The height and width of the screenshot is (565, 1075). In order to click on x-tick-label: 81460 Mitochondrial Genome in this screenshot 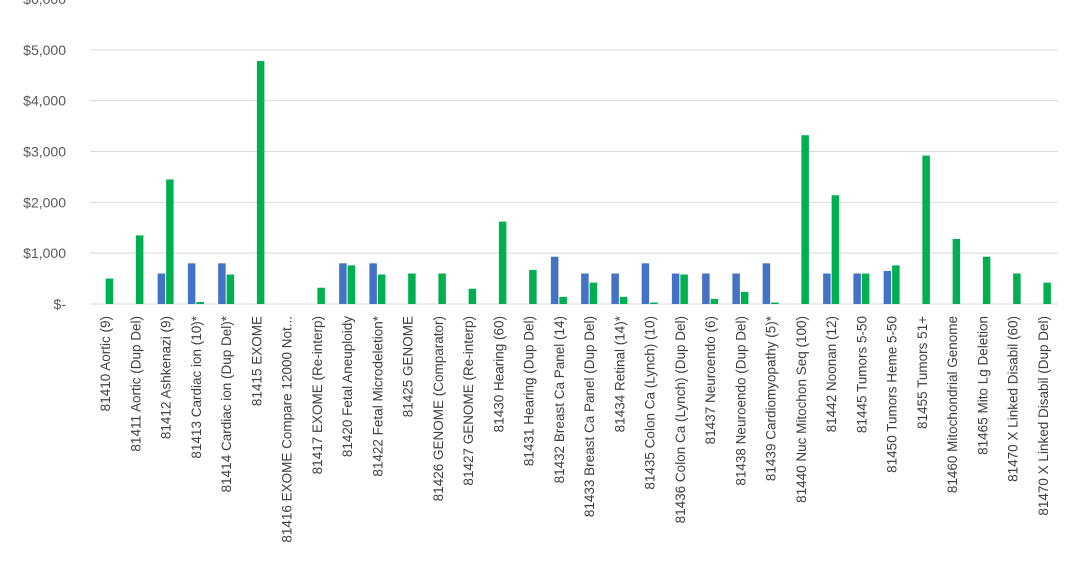, I will do `click(952, 404)`.